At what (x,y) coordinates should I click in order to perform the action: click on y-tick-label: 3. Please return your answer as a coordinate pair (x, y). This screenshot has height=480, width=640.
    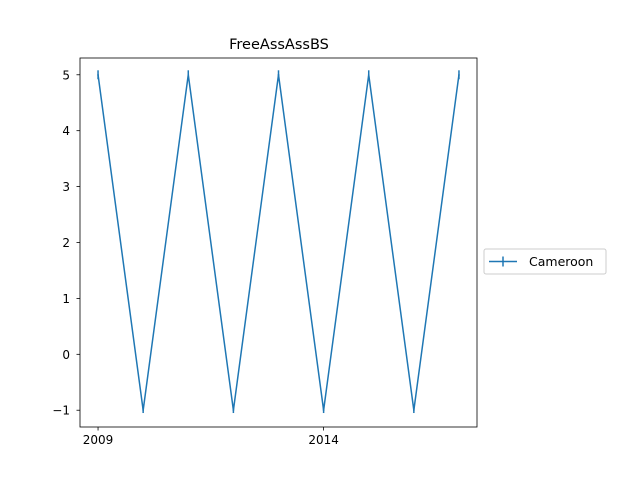
    Looking at the image, I should click on (66, 187).